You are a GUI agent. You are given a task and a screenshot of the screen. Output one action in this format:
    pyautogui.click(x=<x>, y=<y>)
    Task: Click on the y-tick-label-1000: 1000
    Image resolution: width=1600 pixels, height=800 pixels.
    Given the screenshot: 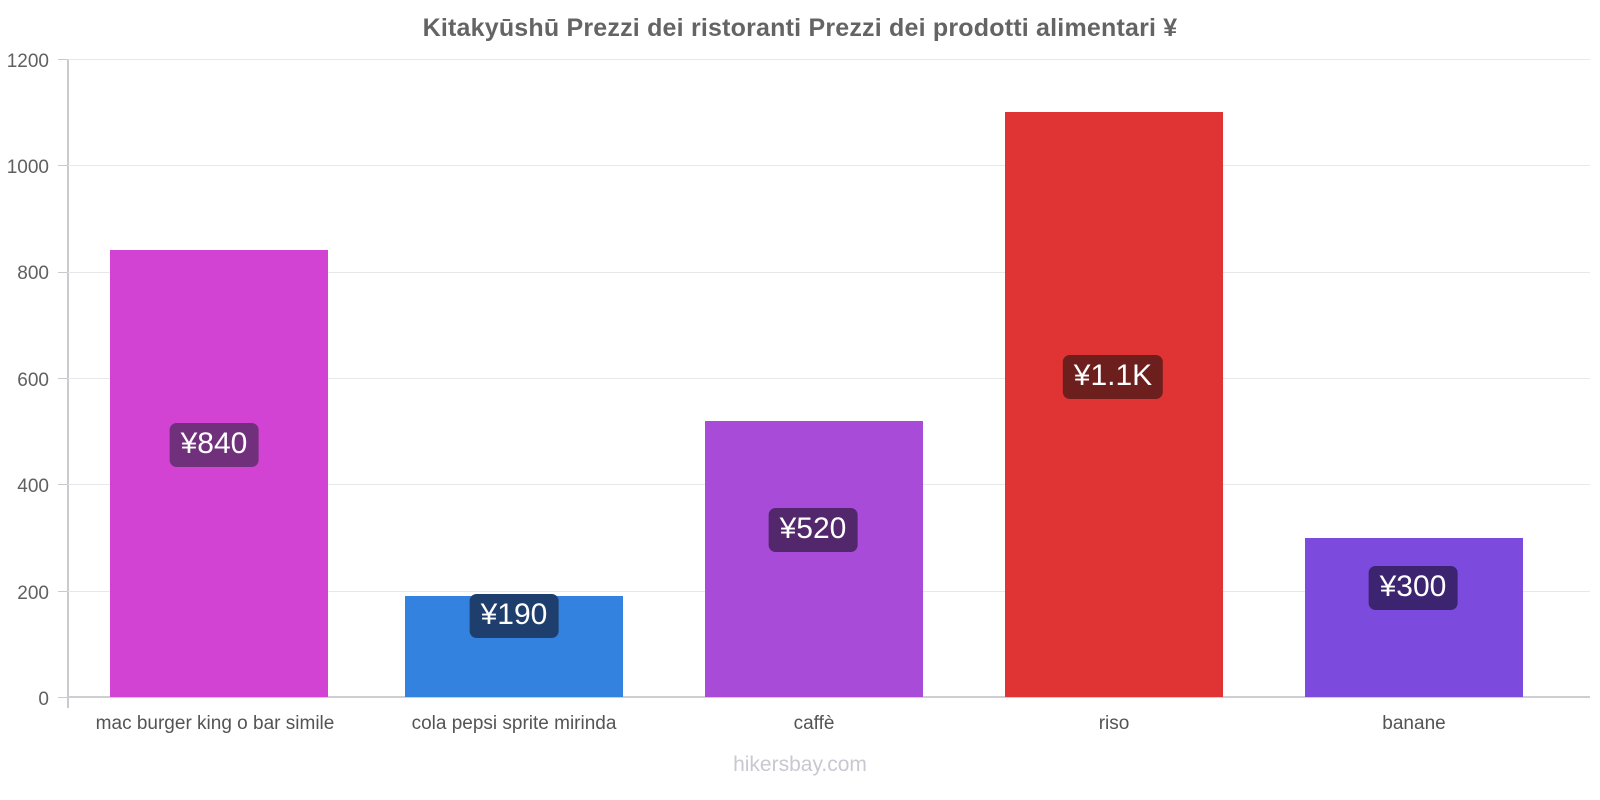 What is the action you would take?
    pyautogui.click(x=27, y=167)
    